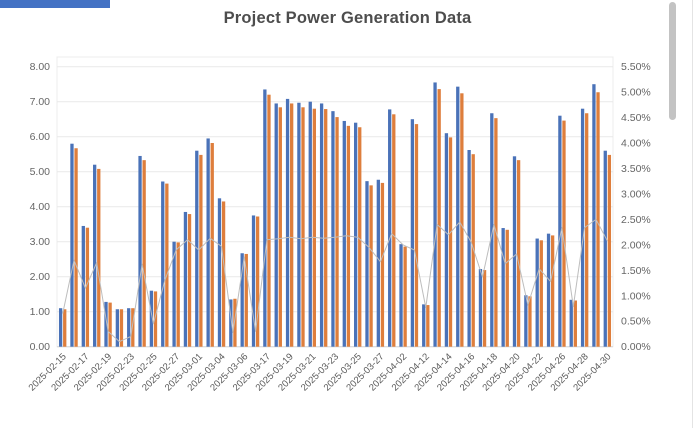 Image resolution: width=695 pixels, height=428 pixels. I want to click on vertical-scrollbar-thumb, so click(672, 61).